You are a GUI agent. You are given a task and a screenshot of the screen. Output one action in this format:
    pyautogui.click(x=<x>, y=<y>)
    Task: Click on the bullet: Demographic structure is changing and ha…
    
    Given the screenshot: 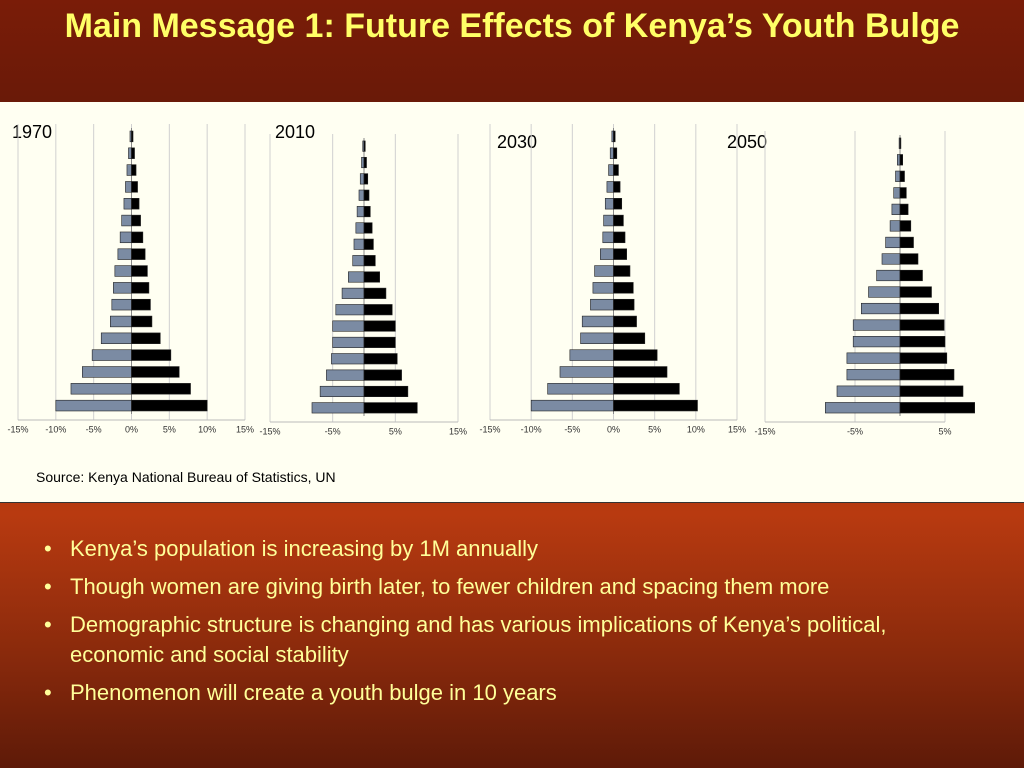 What is the action you would take?
    pyautogui.click(x=484, y=640)
    